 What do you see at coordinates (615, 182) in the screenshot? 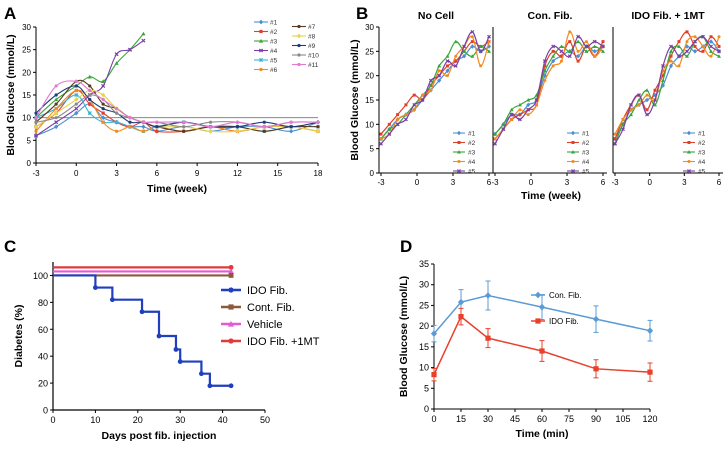
I see `x-tick-label: -3` at bounding box center [615, 182].